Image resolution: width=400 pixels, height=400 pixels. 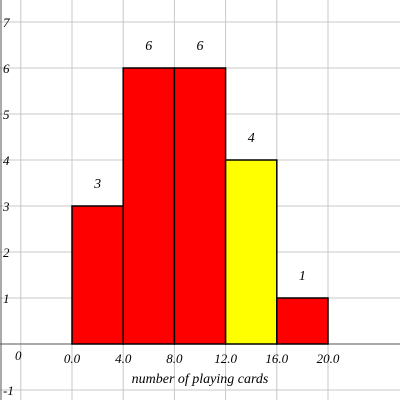 I want to click on y-tick-label: 5, so click(x=6, y=114).